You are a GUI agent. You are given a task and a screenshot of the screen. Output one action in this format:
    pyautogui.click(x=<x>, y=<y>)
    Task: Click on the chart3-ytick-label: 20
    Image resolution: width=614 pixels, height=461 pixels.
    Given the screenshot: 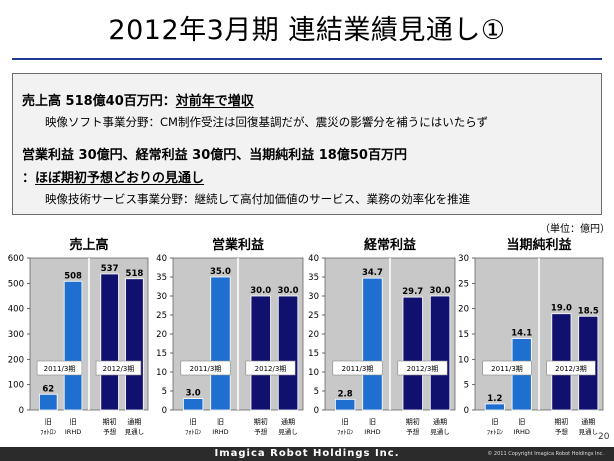 What is the action you would take?
    pyautogui.click(x=313, y=335)
    